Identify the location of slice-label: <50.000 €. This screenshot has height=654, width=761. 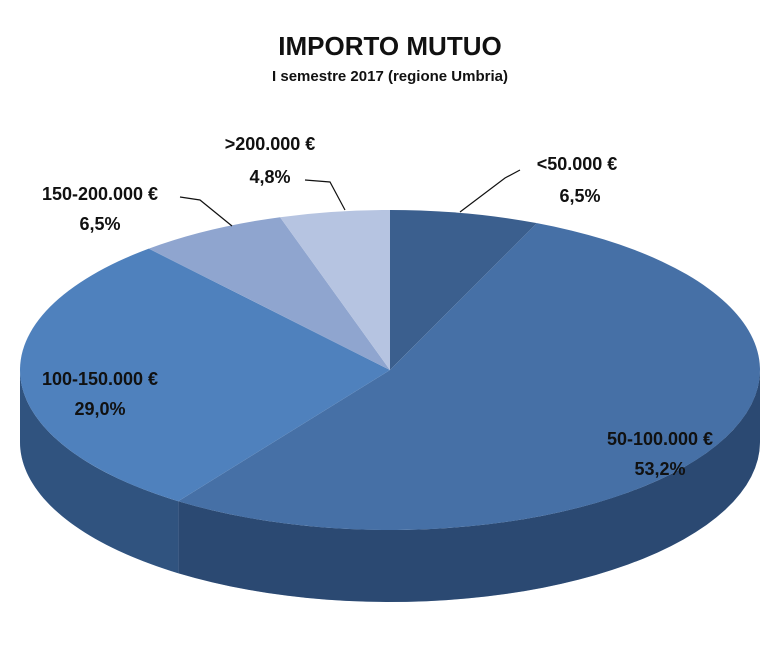
(577, 164).